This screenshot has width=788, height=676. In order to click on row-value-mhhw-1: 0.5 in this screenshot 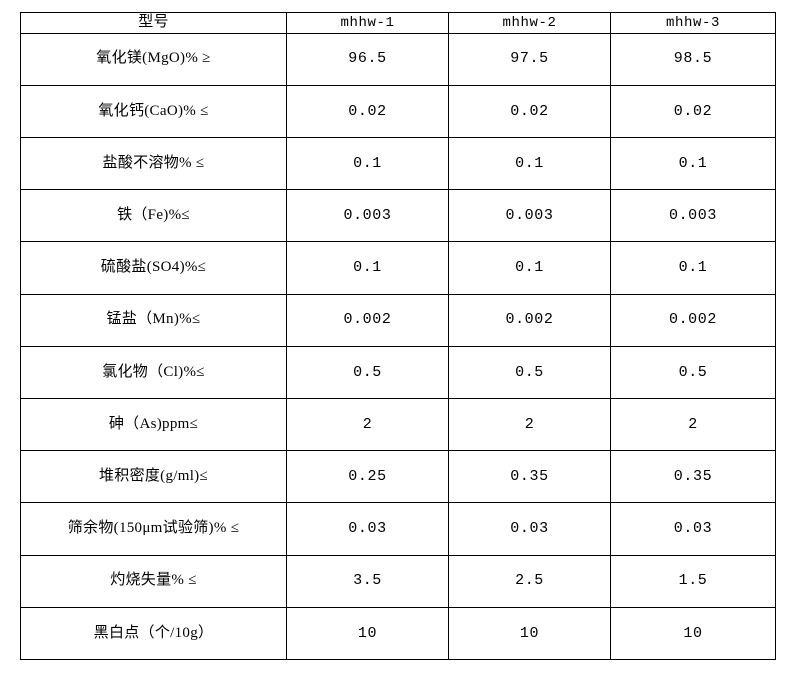, I will do `click(367, 372)`.